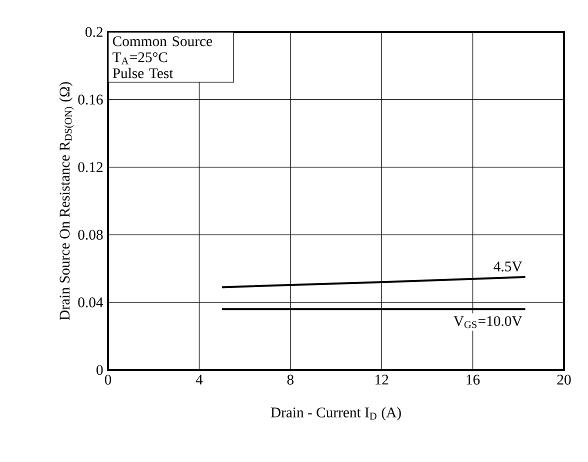 Image resolution: width=588 pixels, height=462 pixels. Describe the element at coordinates (94, 32) in the screenshot. I see `y-tick-label: 0.2` at that location.